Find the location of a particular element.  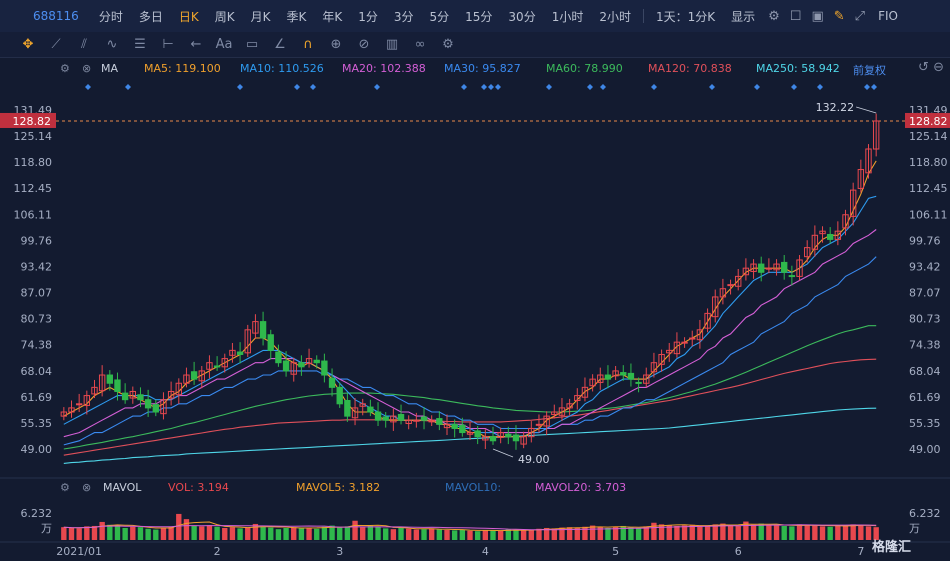

event-marker is located at coordinates (88, 87).